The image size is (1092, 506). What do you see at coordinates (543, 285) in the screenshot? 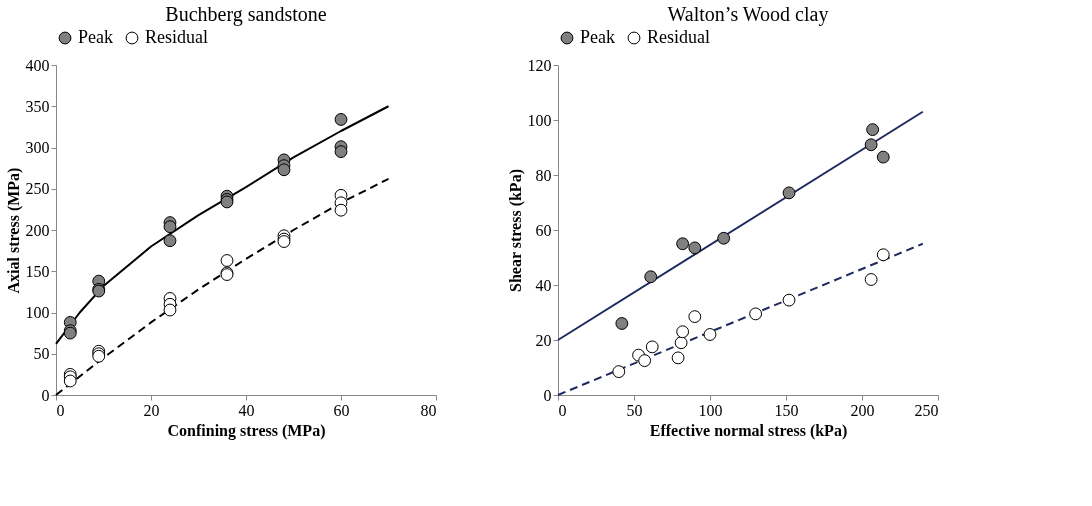
I see `y-tick-label: 40` at bounding box center [543, 285].